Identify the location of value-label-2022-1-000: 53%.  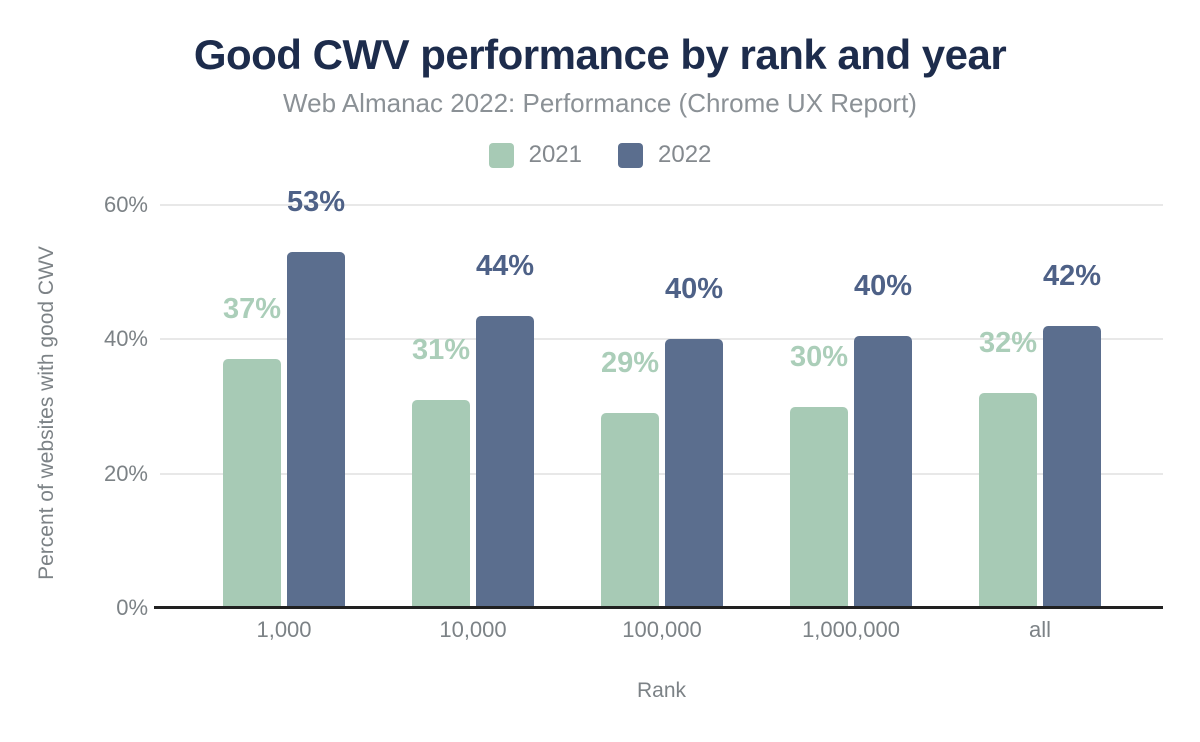
(316, 202).